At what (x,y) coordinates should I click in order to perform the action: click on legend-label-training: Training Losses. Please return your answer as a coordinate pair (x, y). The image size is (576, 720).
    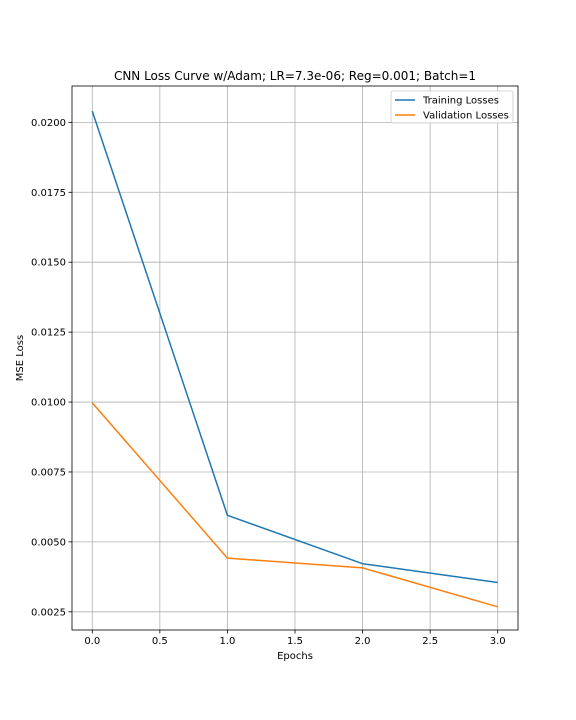
    Looking at the image, I should click on (460, 101).